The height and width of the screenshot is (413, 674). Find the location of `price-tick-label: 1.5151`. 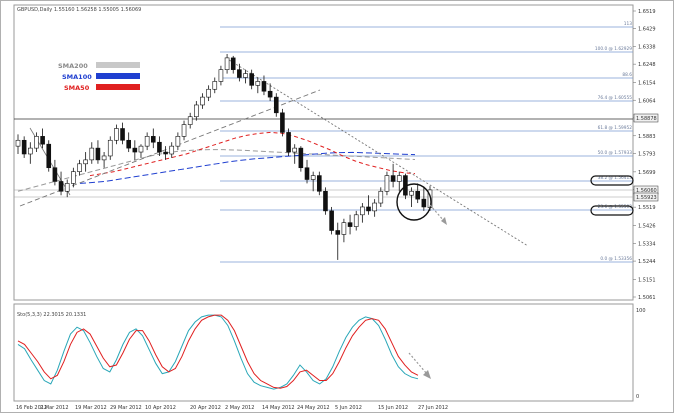

price-tick-label: 1.5151 is located at coordinates (647, 280).